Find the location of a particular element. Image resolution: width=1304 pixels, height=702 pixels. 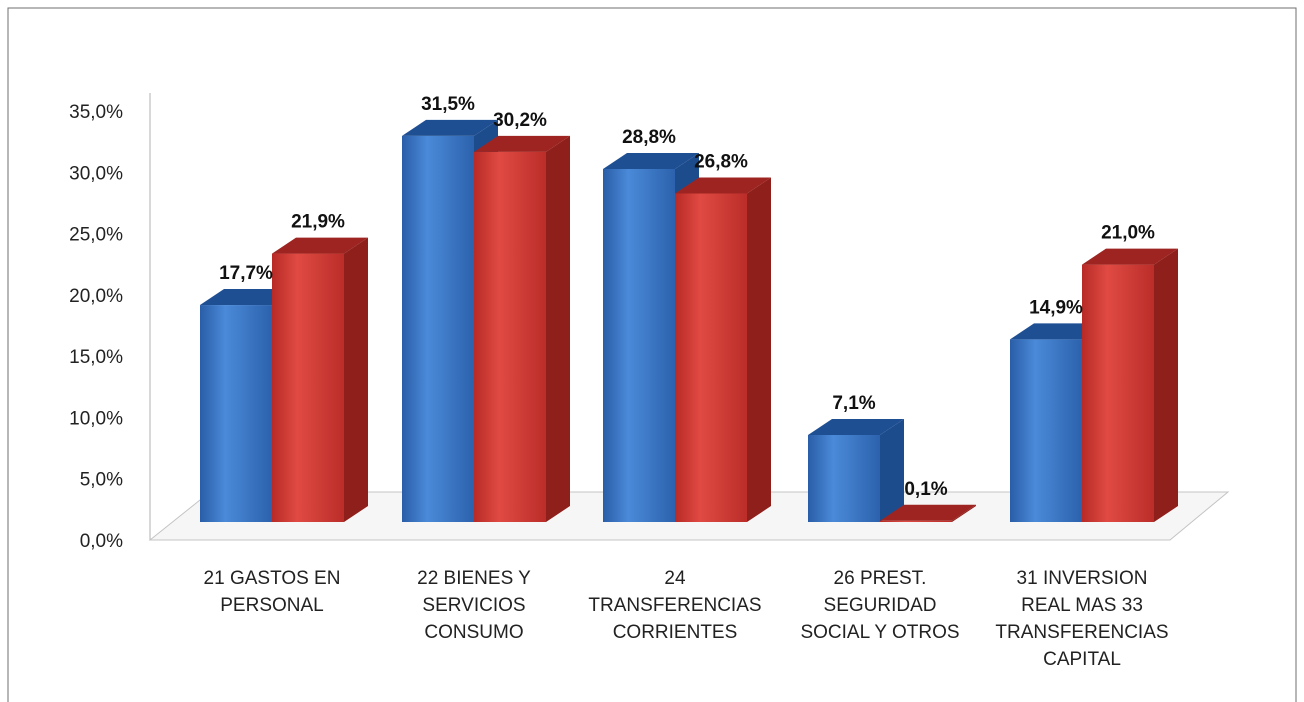

y-axis-ticks: 0,0% 5,0% 10,0% 15,0% 20,0% 25,0% 30,0% 35,0% is located at coordinates (96, 327).